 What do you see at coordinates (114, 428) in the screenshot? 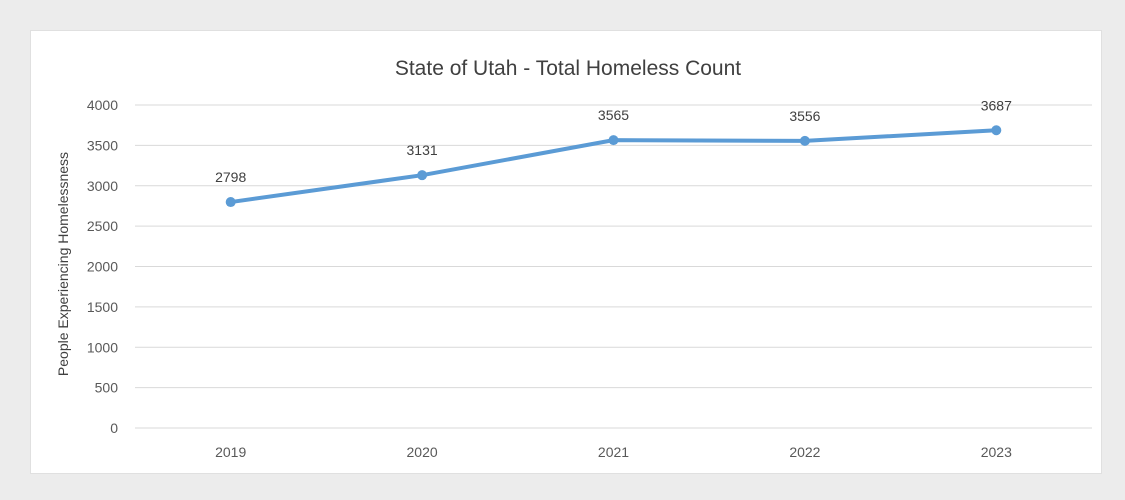
I see `y-tick-label: 0` at bounding box center [114, 428].